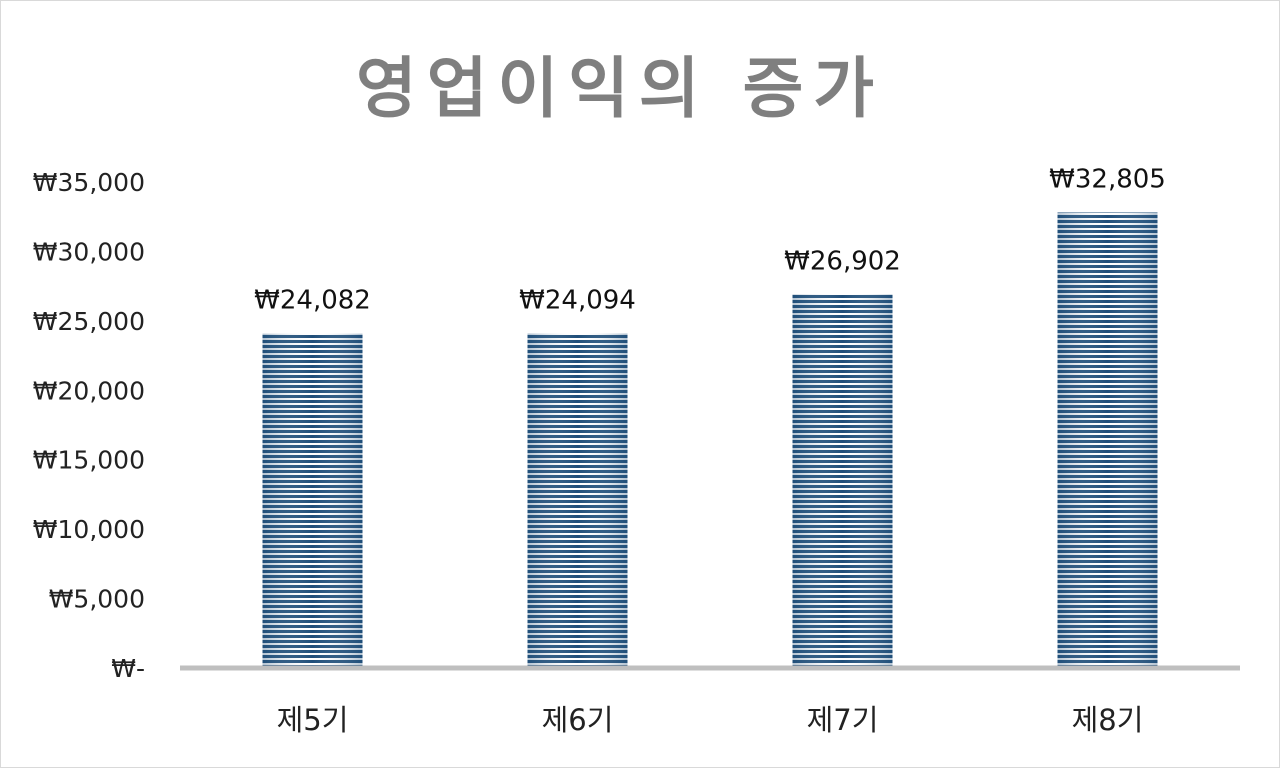 This screenshot has height=768, width=1280. Describe the element at coordinates (578, 720) in the screenshot. I see `x-tick-label: 제6기` at that location.